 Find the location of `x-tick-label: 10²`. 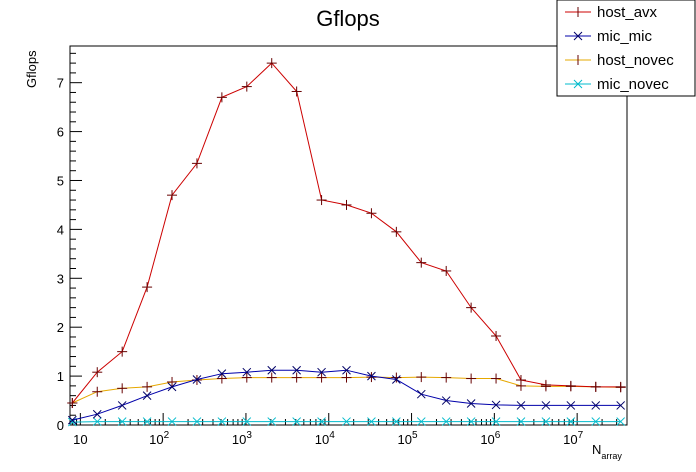

x-tick-label: 10² is located at coordinates (159, 438).